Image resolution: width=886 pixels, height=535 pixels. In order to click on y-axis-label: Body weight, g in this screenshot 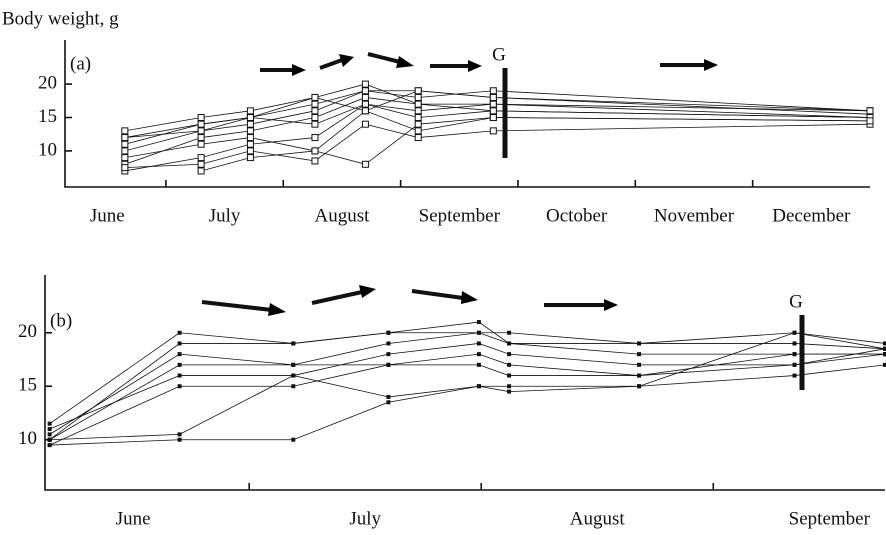, I will do `click(60, 18)`.